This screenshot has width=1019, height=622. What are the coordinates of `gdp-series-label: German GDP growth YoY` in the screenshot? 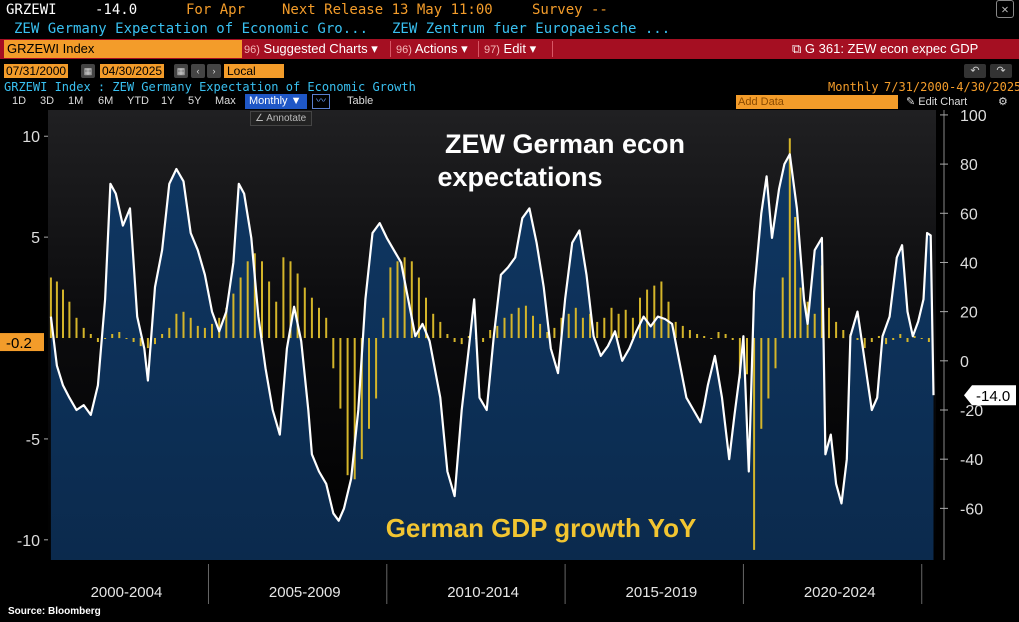 It's located at (541, 528).